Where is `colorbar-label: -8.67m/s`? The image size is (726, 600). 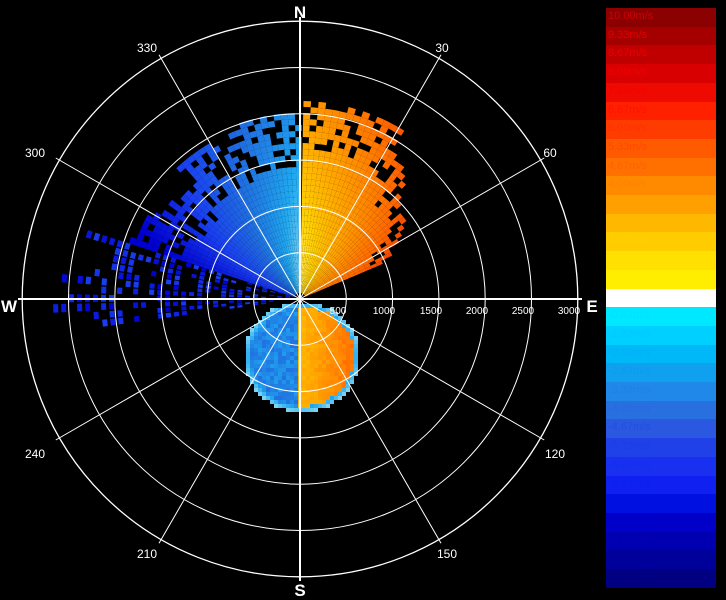
colorbar-label: -8.67m/s is located at coordinates (629, 539).